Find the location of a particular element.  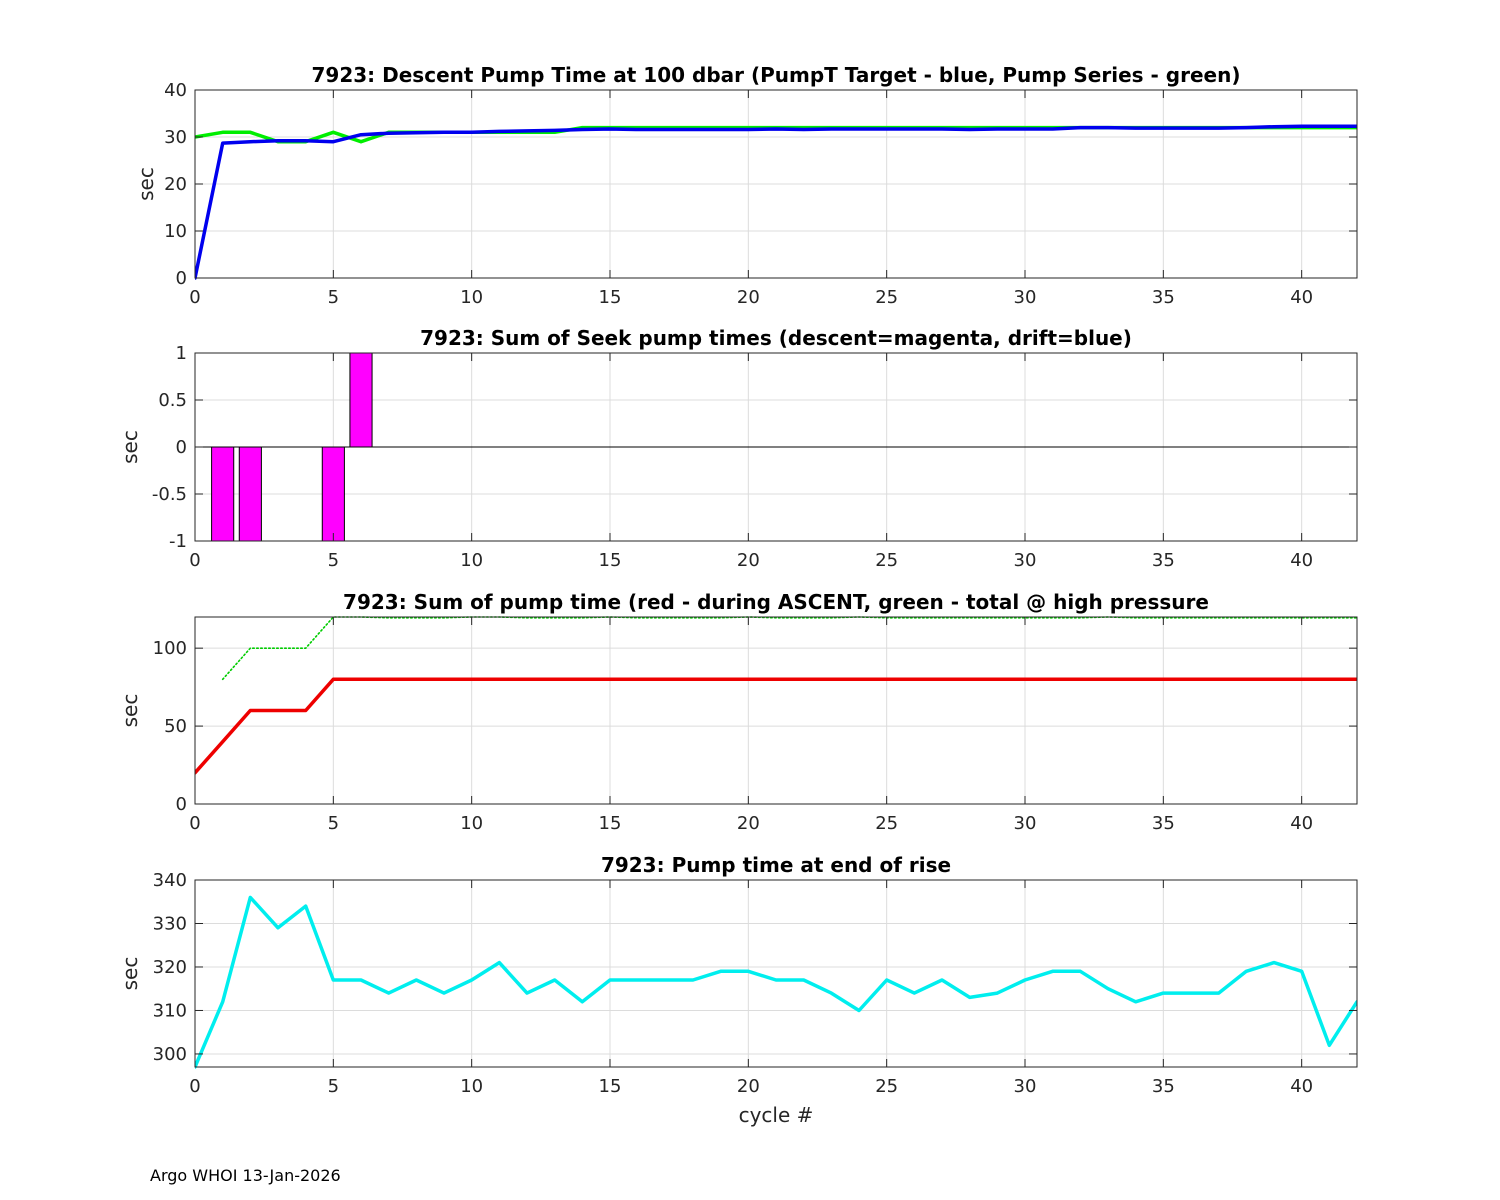

y-tick-label: 50 is located at coordinates (175, 726).